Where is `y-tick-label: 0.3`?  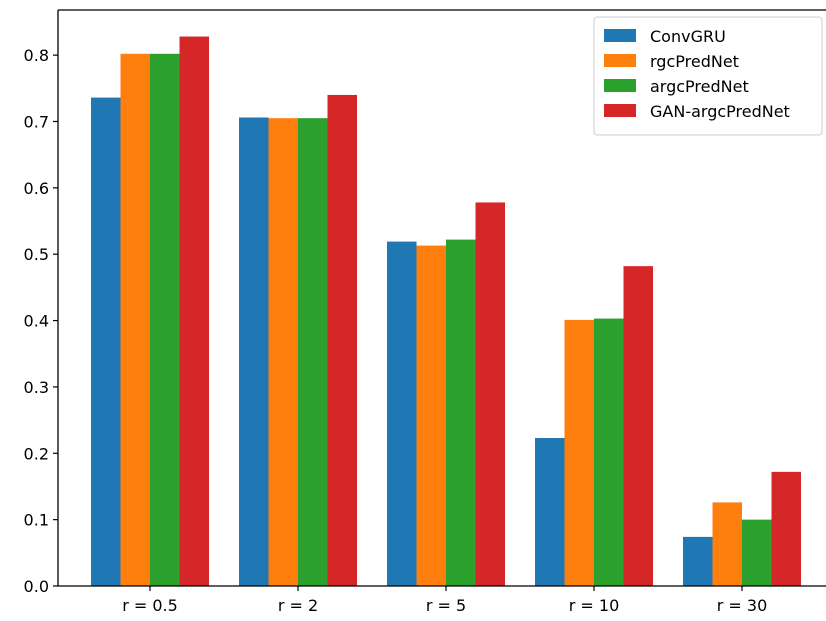
y-tick-label: 0.3 is located at coordinates (36, 387).